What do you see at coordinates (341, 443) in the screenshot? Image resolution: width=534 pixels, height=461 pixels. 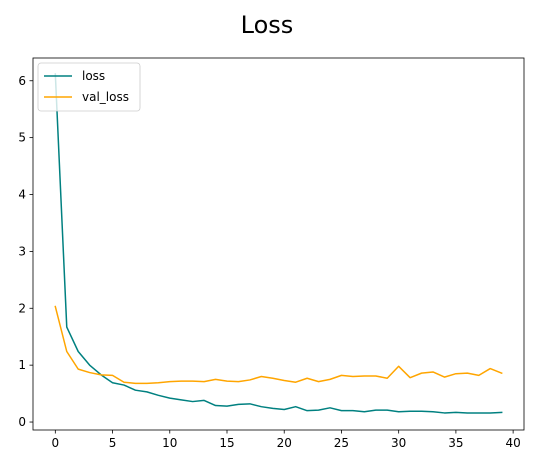 I see `x-tick-label: 25` at bounding box center [341, 443].